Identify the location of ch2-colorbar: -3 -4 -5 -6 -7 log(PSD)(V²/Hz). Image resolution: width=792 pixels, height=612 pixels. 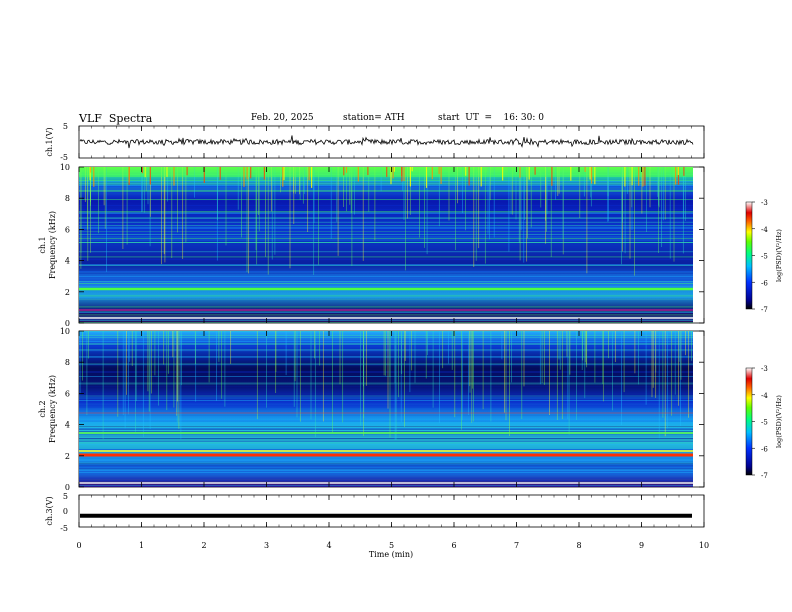
(764, 422).